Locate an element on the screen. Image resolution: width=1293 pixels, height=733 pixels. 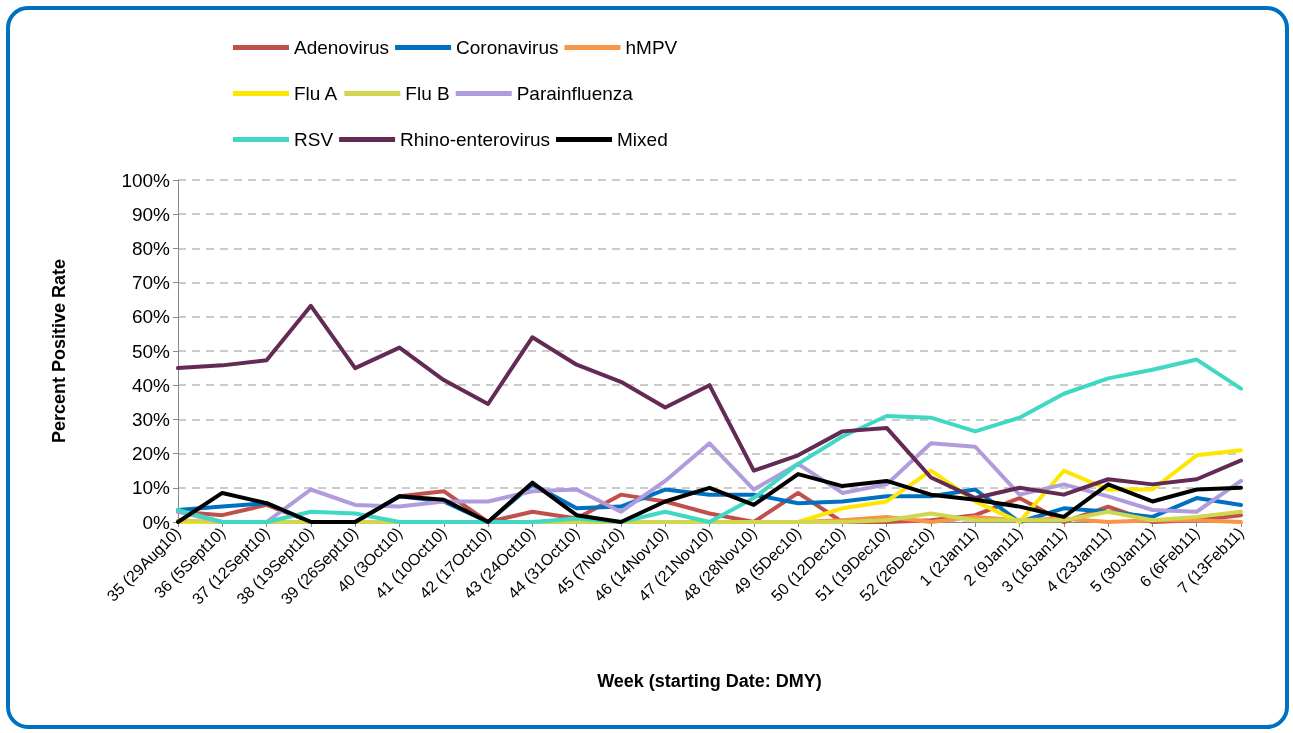
y-tick-label: 80% is located at coordinates (151, 248).